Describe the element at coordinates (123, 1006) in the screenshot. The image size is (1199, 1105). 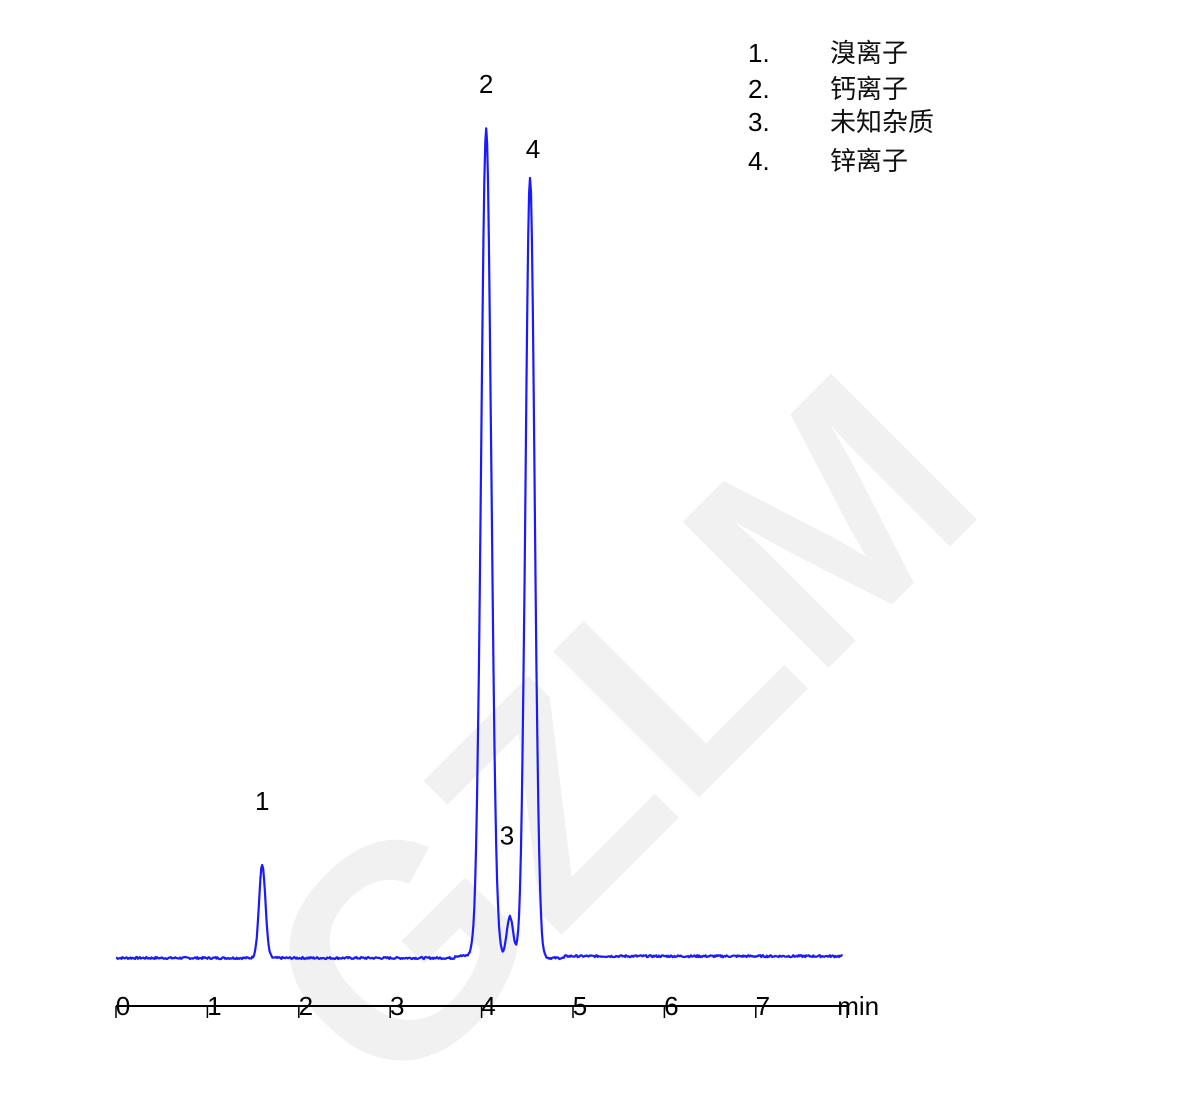
I see `x-tick-label: 0` at that location.